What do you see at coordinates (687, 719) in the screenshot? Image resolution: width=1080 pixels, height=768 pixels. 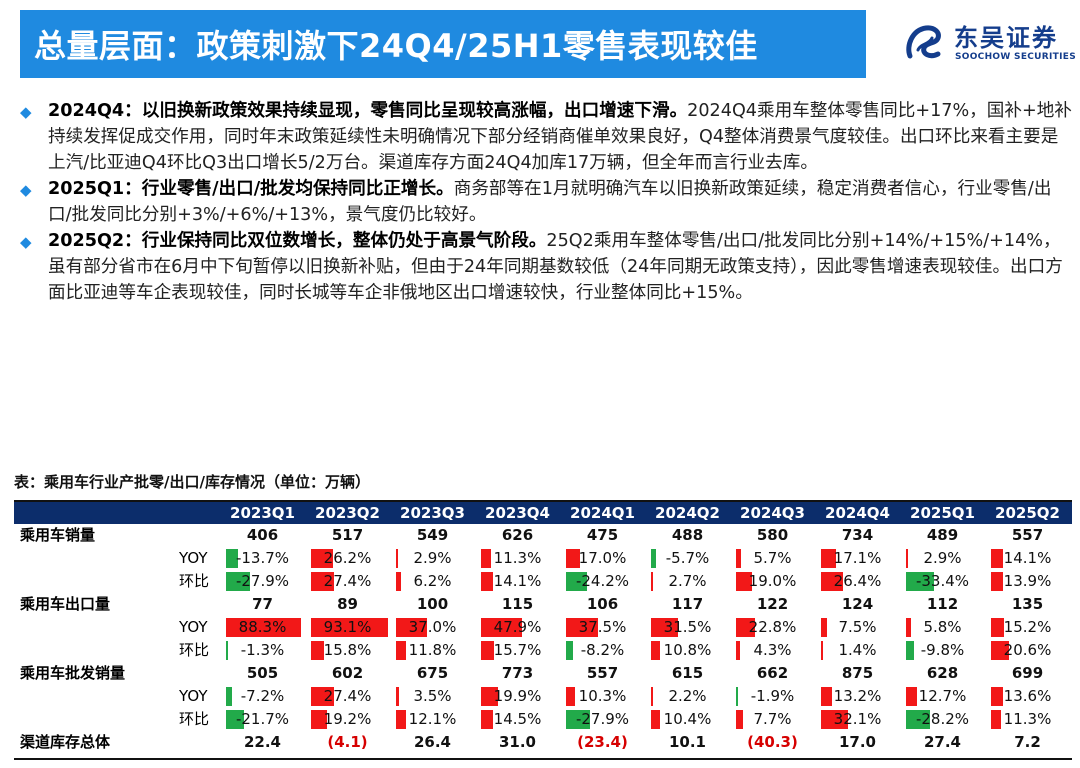 I see `percent-value: 10.4%` at bounding box center [687, 719].